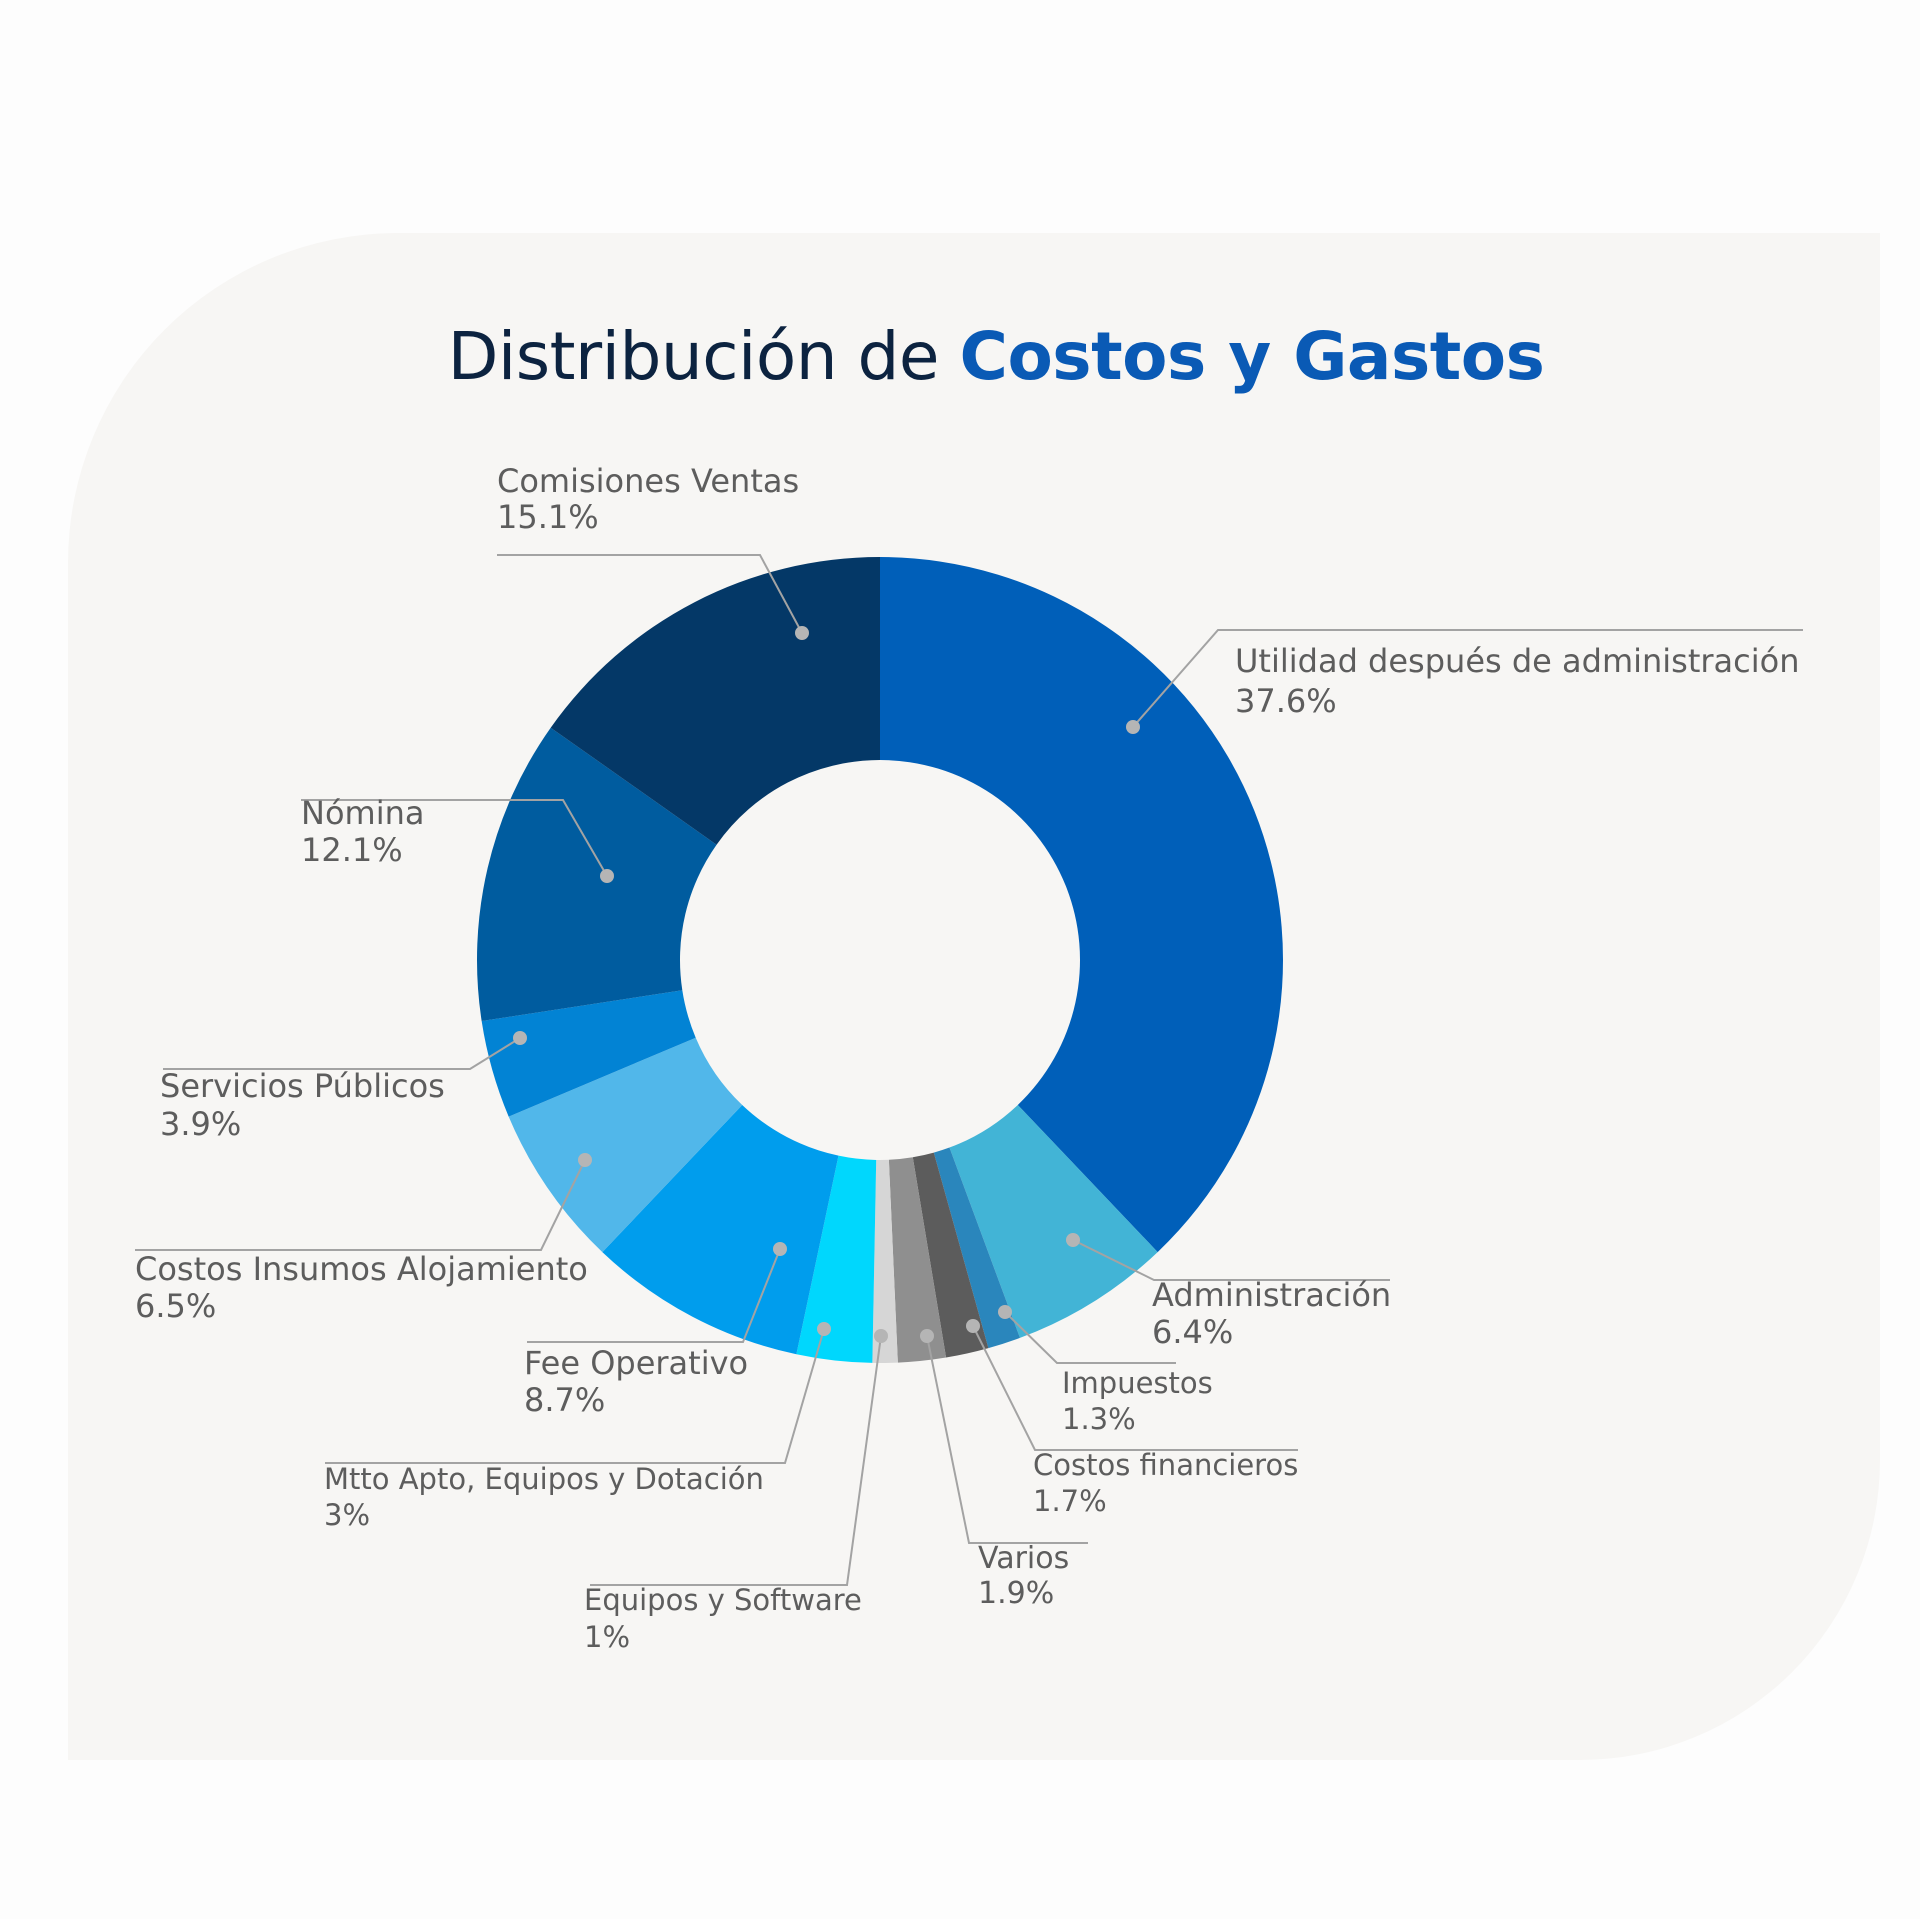 This screenshot has height=1919, width=1920. What do you see at coordinates (1286, 701) in the screenshot?
I see `slice-value-utilidad-despues-de-administracion: 37.6%` at bounding box center [1286, 701].